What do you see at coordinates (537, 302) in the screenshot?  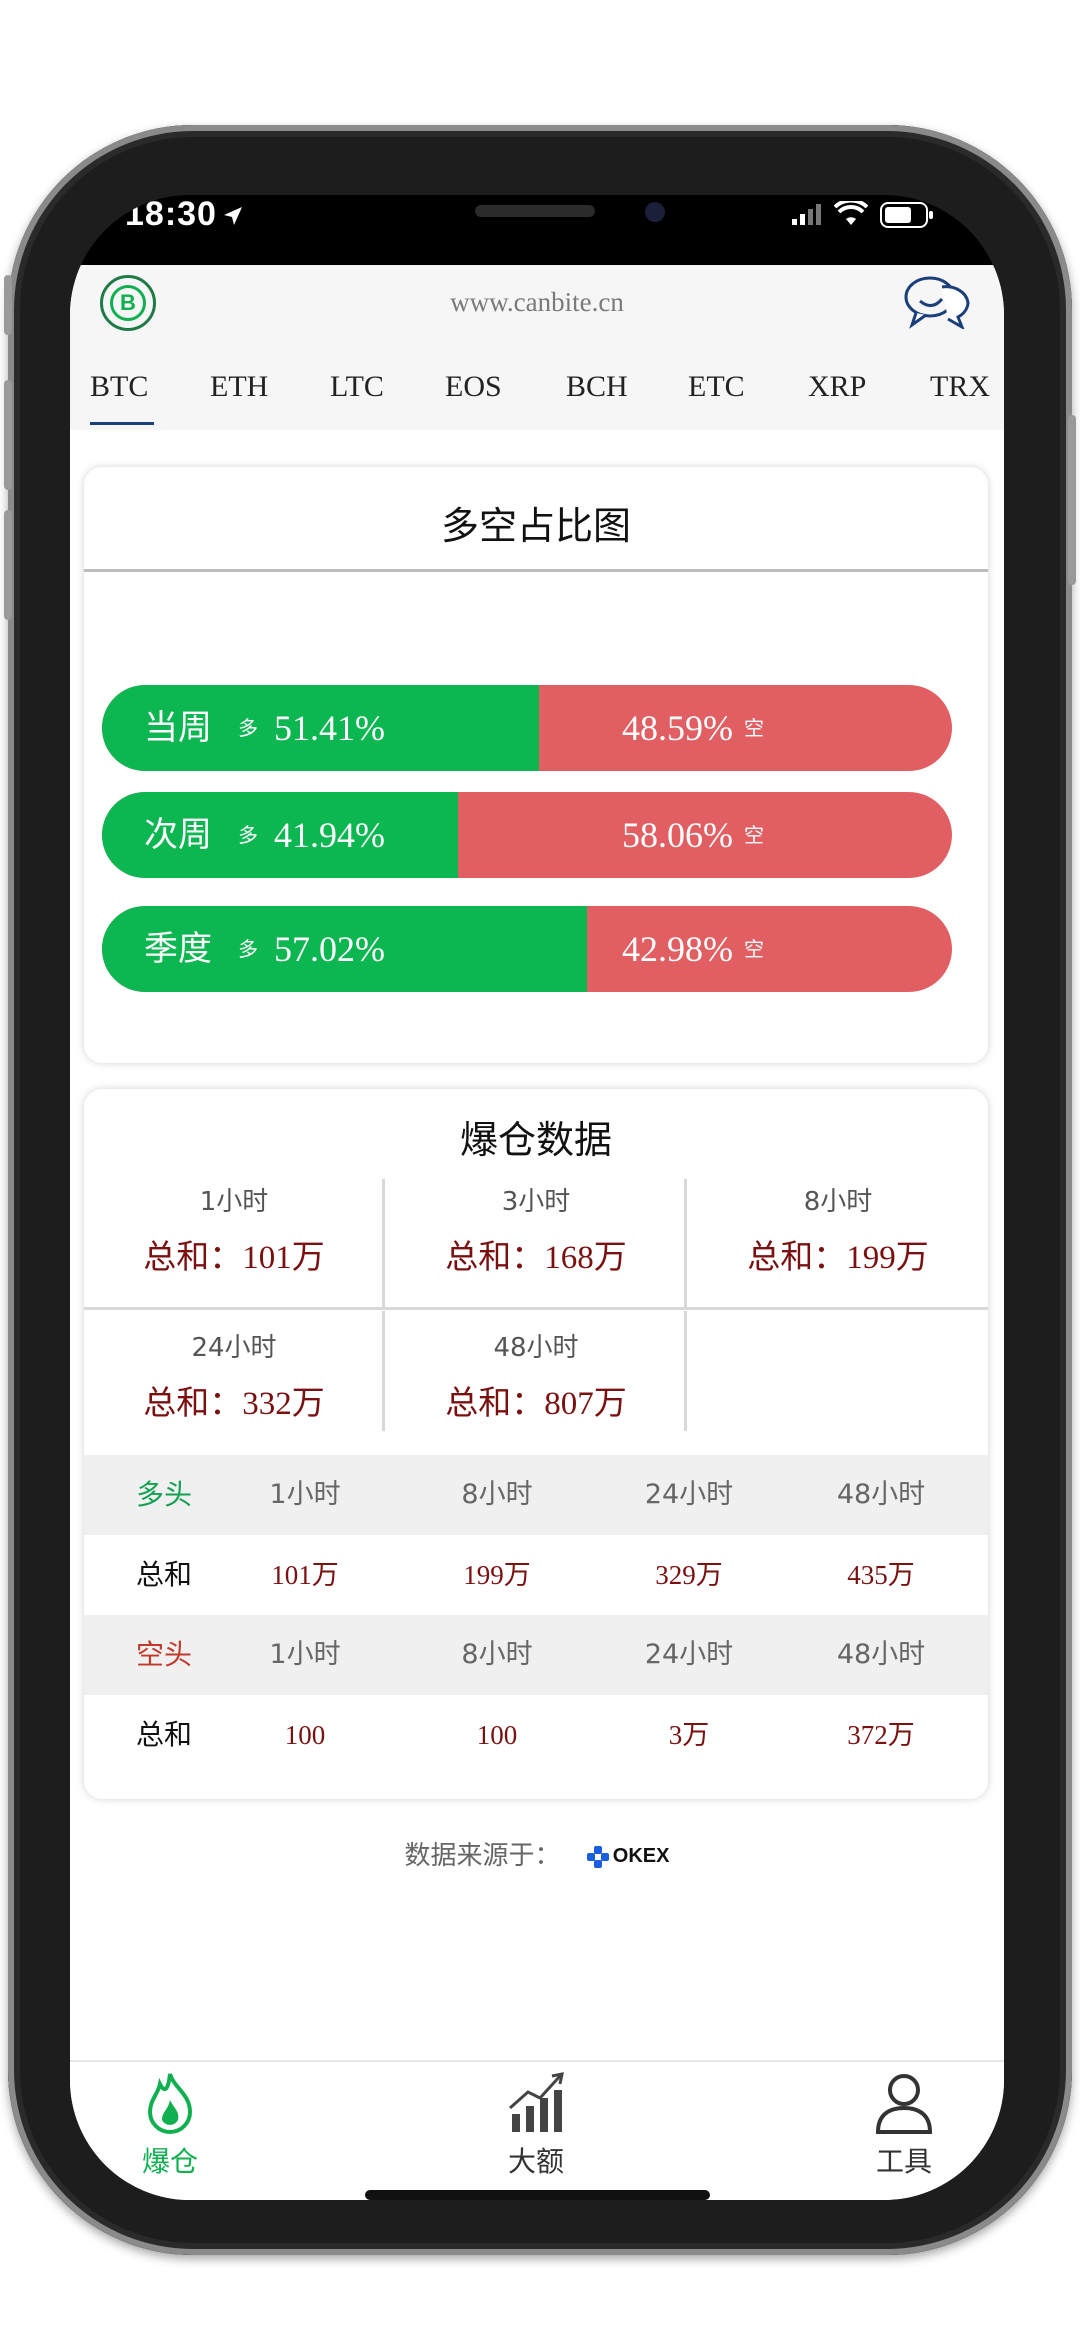 I see `site-url: www.canbite.cn` at bounding box center [537, 302].